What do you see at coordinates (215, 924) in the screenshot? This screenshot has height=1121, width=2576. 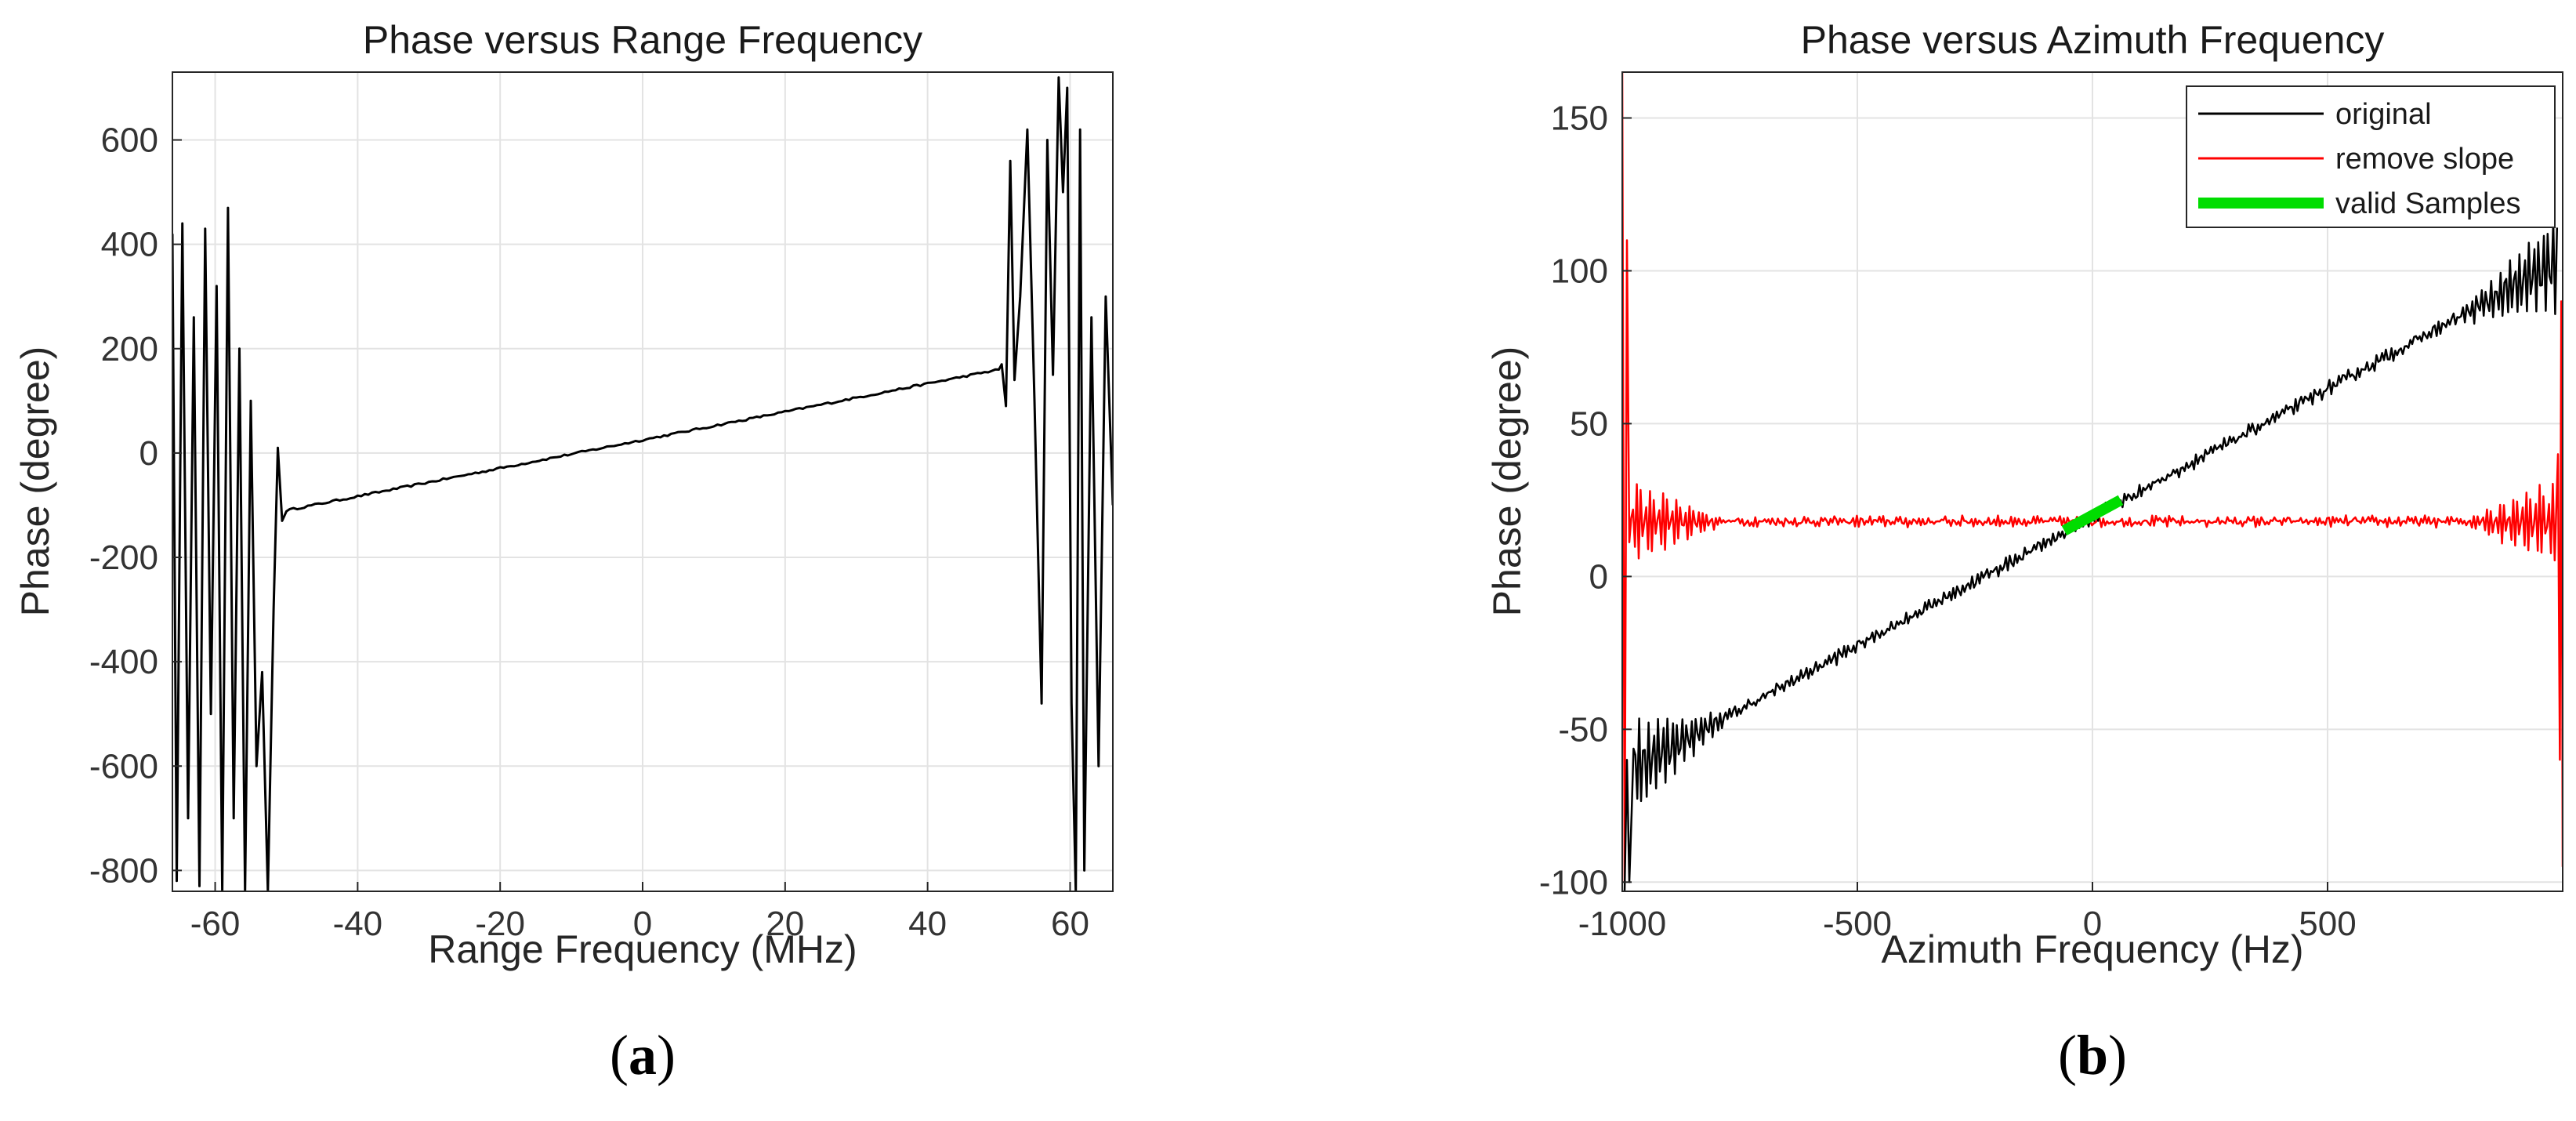 I see `x-tick-label: -60` at bounding box center [215, 924].